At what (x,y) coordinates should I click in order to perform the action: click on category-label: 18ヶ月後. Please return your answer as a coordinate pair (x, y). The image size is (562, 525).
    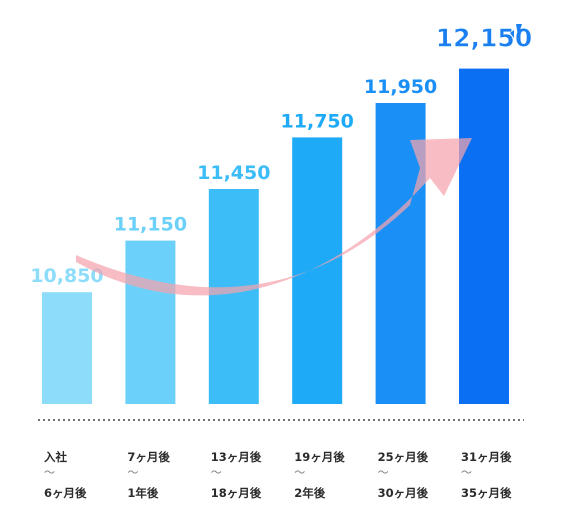
    Looking at the image, I should click on (236, 493).